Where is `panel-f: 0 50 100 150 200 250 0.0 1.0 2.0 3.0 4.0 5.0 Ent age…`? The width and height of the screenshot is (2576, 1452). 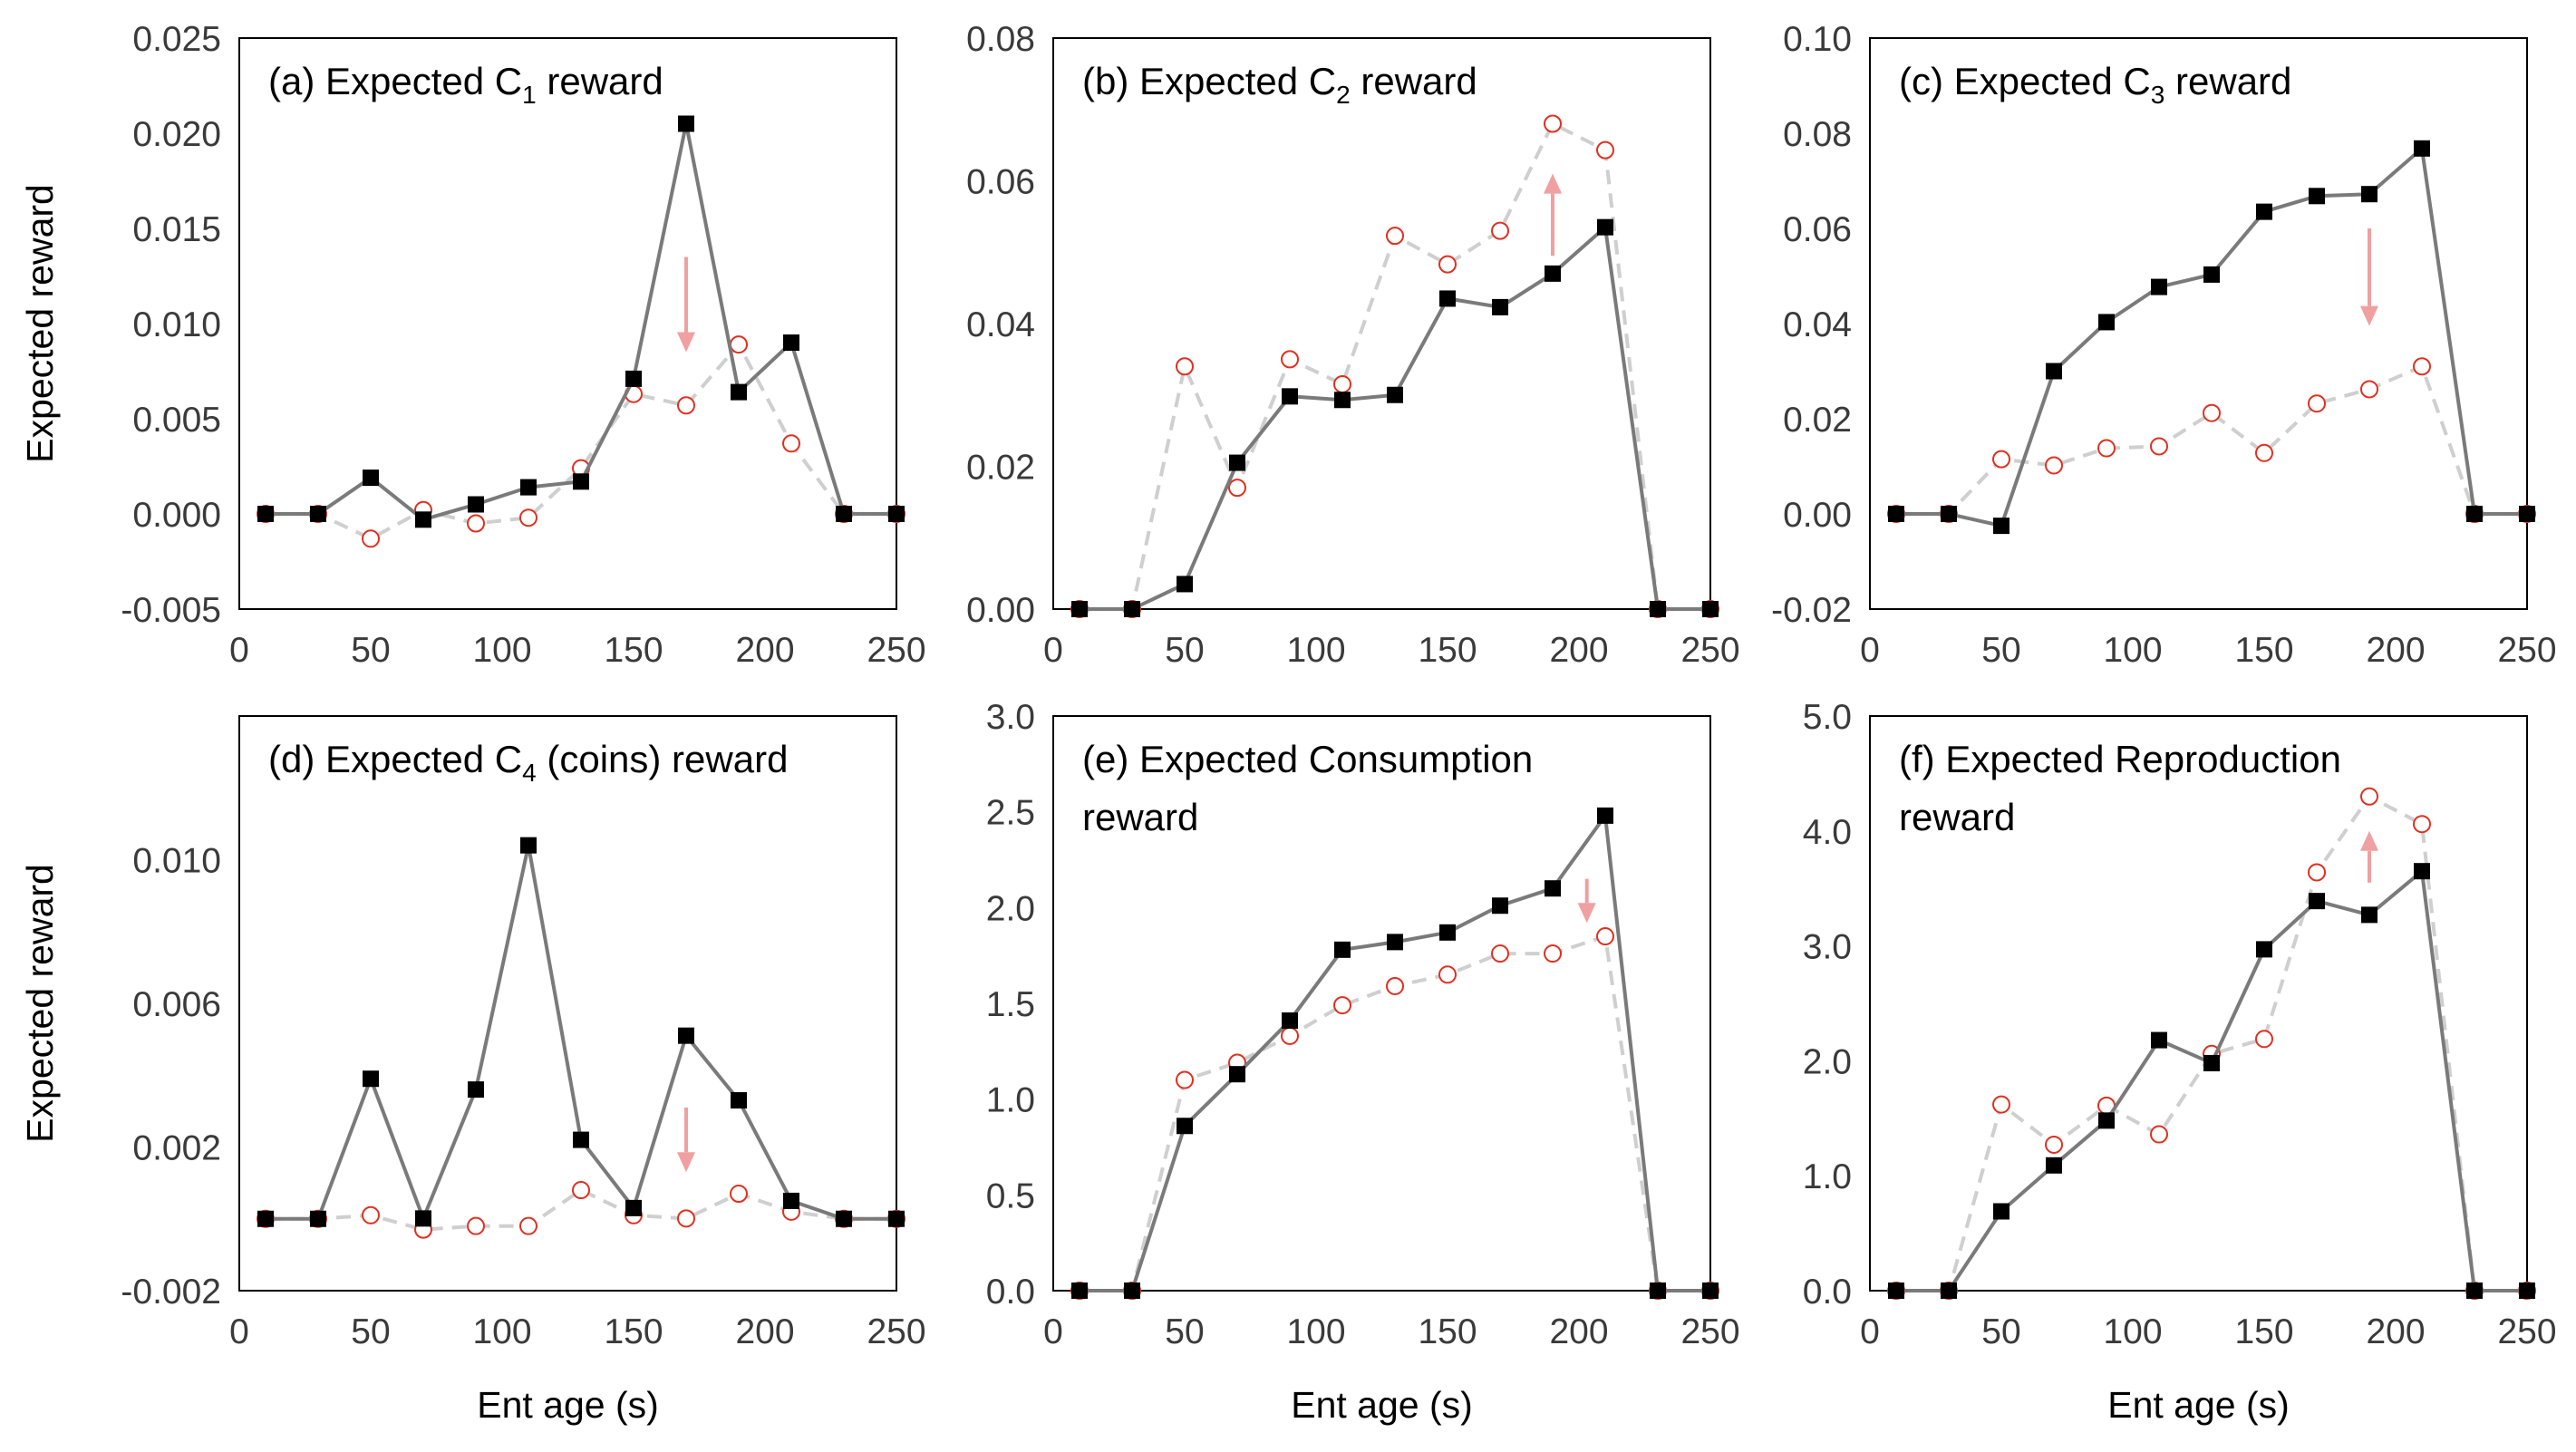
panel-f: 0 50 100 150 200 250 0.0 1.0 2.0 3.0 4.0 5.0 Ent age… is located at coordinates (2180, 1062).